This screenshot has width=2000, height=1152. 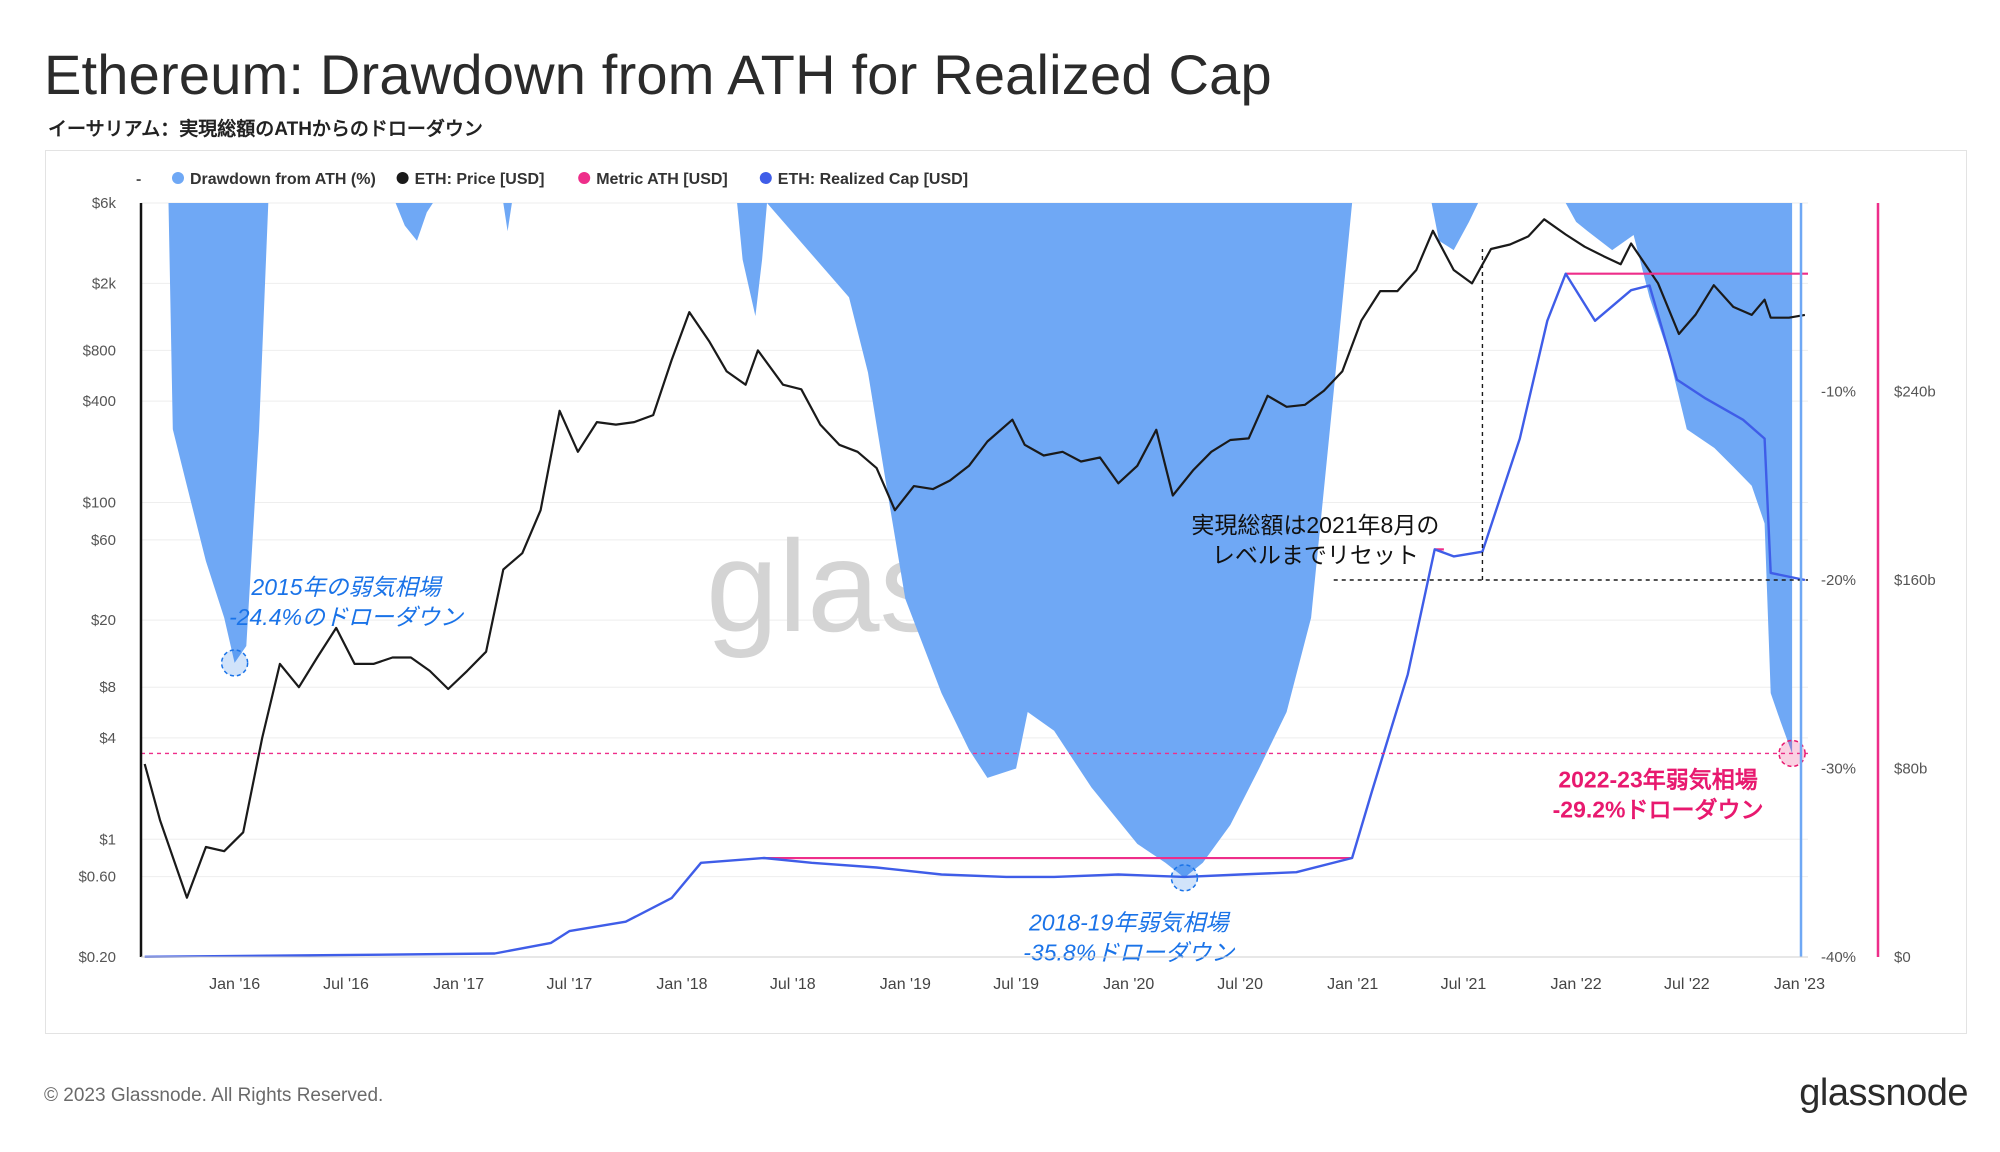 What do you see at coordinates (104, 283) in the screenshot?
I see `price-tick-label: $2k` at bounding box center [104, 283].